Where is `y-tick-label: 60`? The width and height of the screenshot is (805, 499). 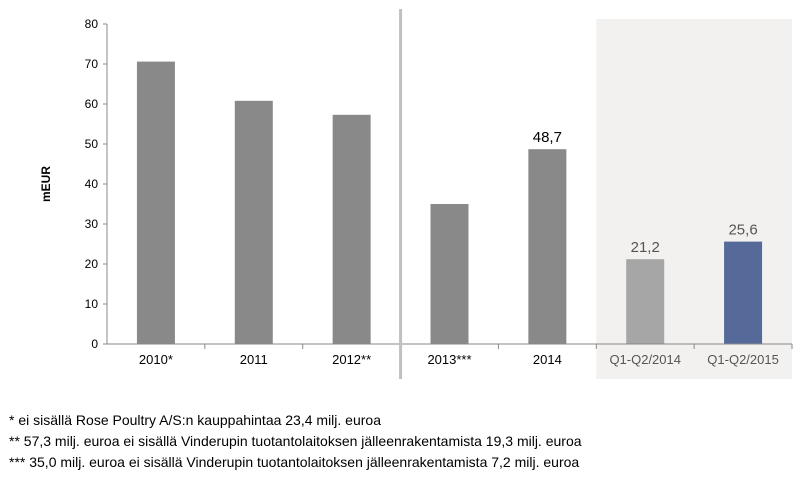
y-tick-label: 60 is located at coordinates (92, 104).